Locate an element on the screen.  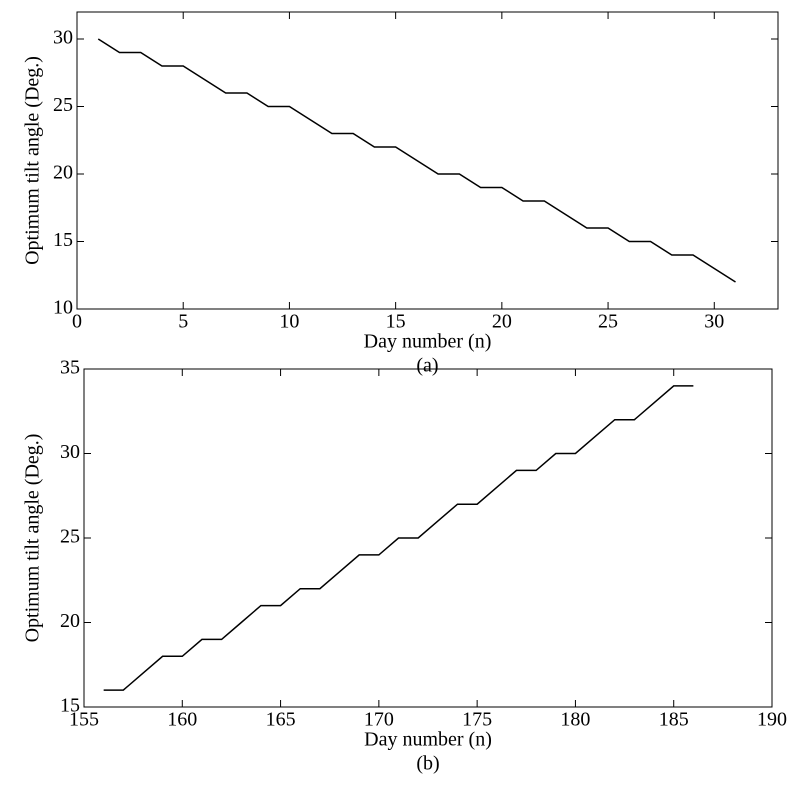
x-tick-label: 5 is located at coordinates (183, 322).